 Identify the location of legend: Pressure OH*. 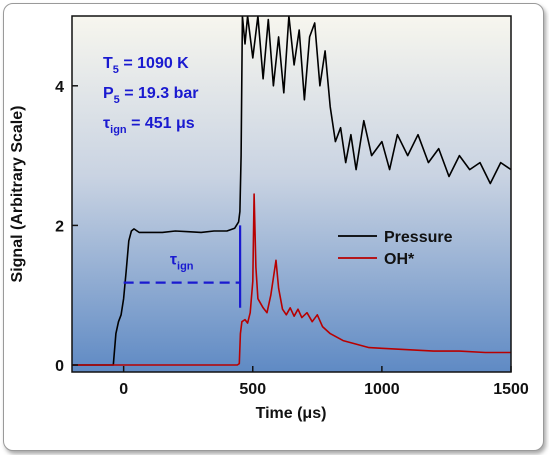
(395, 248).